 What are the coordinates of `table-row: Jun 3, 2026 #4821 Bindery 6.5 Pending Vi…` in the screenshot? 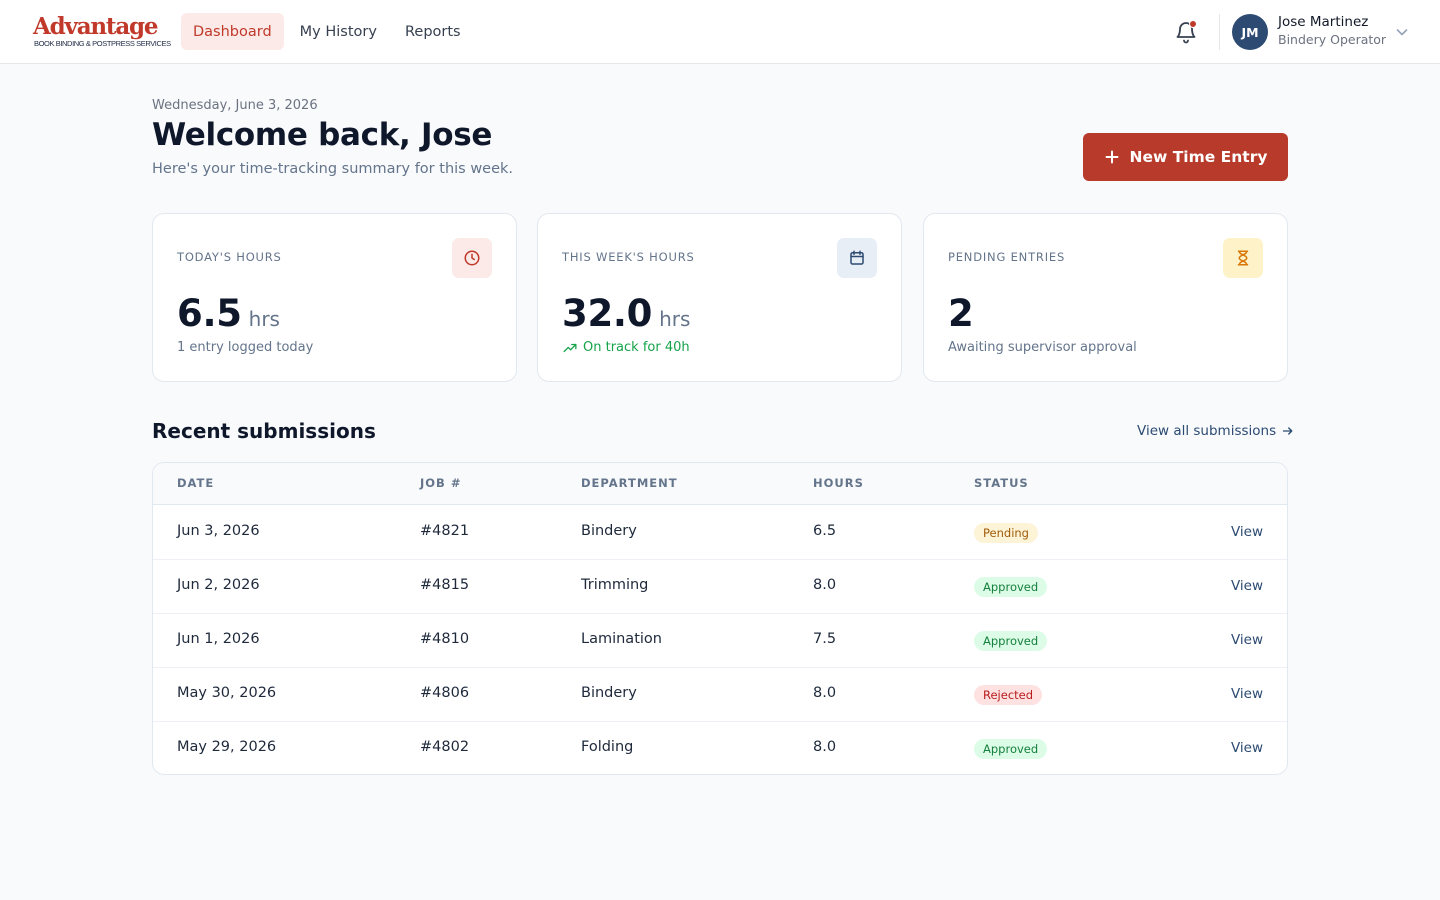 It's located at (720, 533).